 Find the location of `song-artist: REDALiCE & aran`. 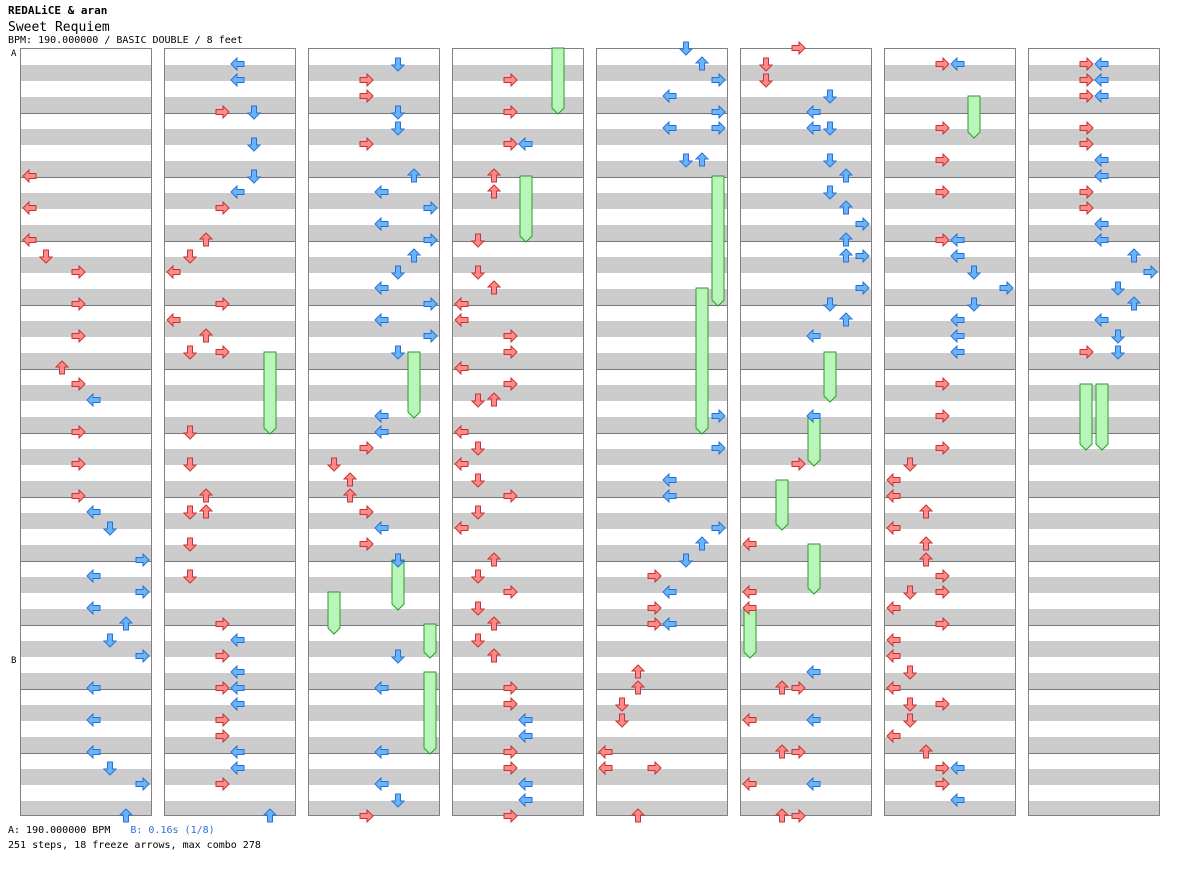

song-artist: REDALiCE & aran is located at coordinates (58, 10).